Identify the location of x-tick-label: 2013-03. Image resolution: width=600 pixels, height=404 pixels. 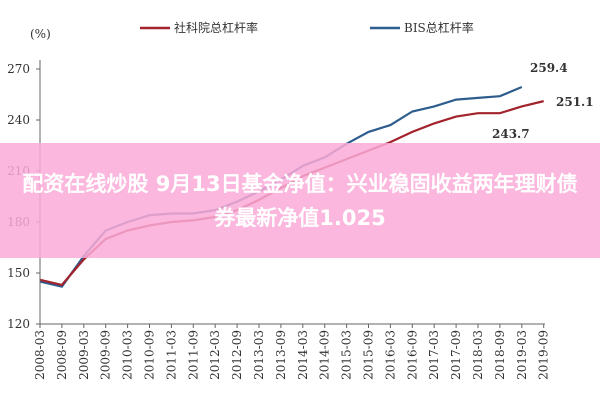
(259, 355).